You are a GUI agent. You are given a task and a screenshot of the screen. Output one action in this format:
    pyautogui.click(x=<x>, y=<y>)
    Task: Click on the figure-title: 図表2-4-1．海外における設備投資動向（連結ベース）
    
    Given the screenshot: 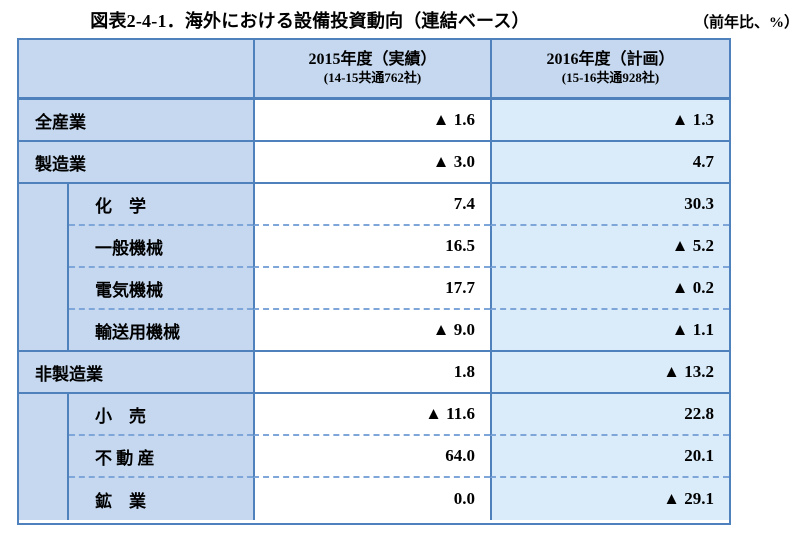 What is the action you would take?
    pyautogui.click(x=310, y=21)
    